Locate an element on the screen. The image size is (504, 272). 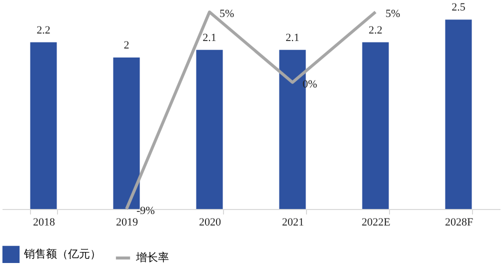
legend-label: 销售额（亿元） is located at coordinates (62, 253).